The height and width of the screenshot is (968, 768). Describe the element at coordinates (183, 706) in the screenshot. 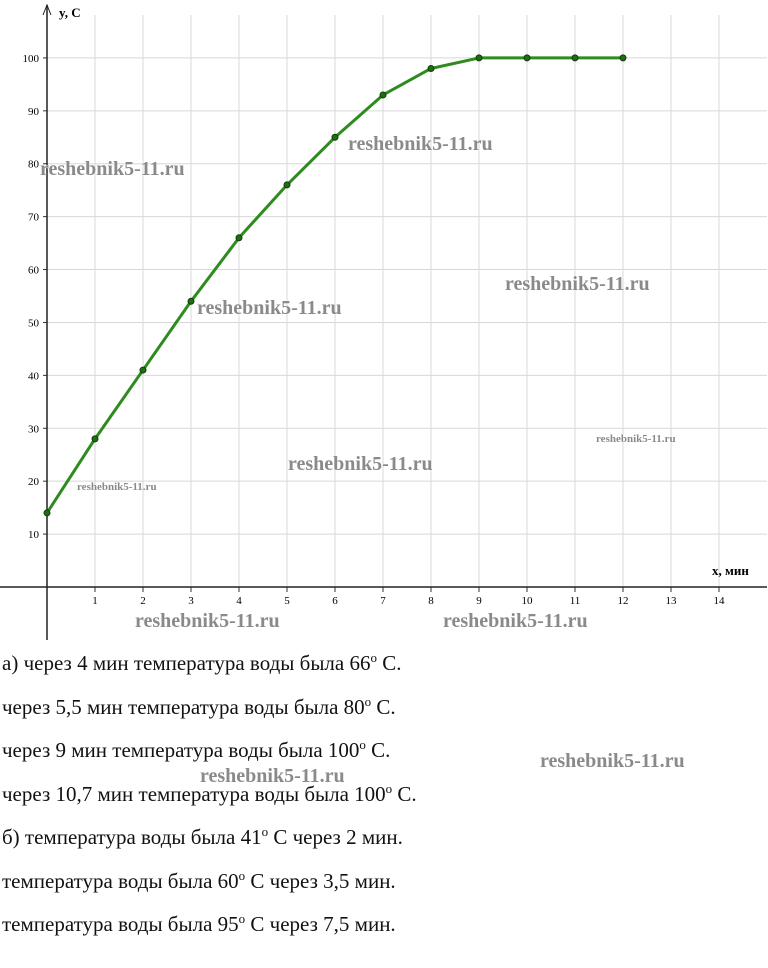

I see `line-text: через 5,5 мин температура воды была 80` at that location.